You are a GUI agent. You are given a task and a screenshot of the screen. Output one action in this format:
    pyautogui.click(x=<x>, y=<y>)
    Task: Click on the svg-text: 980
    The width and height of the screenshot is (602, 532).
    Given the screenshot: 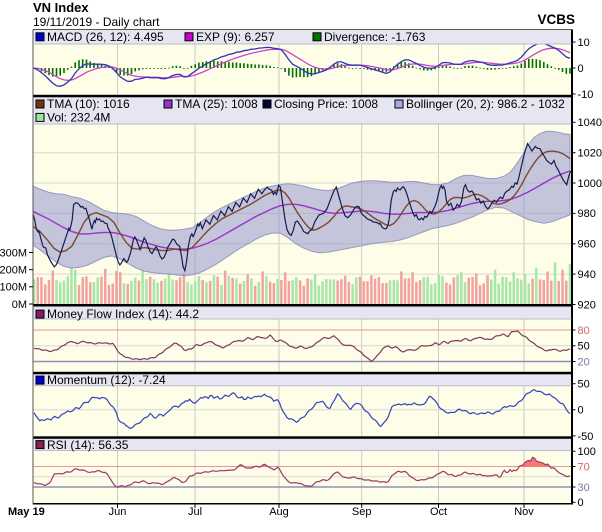 What is the action you would take?
    pyautogui.click(x=587, y=214)
    